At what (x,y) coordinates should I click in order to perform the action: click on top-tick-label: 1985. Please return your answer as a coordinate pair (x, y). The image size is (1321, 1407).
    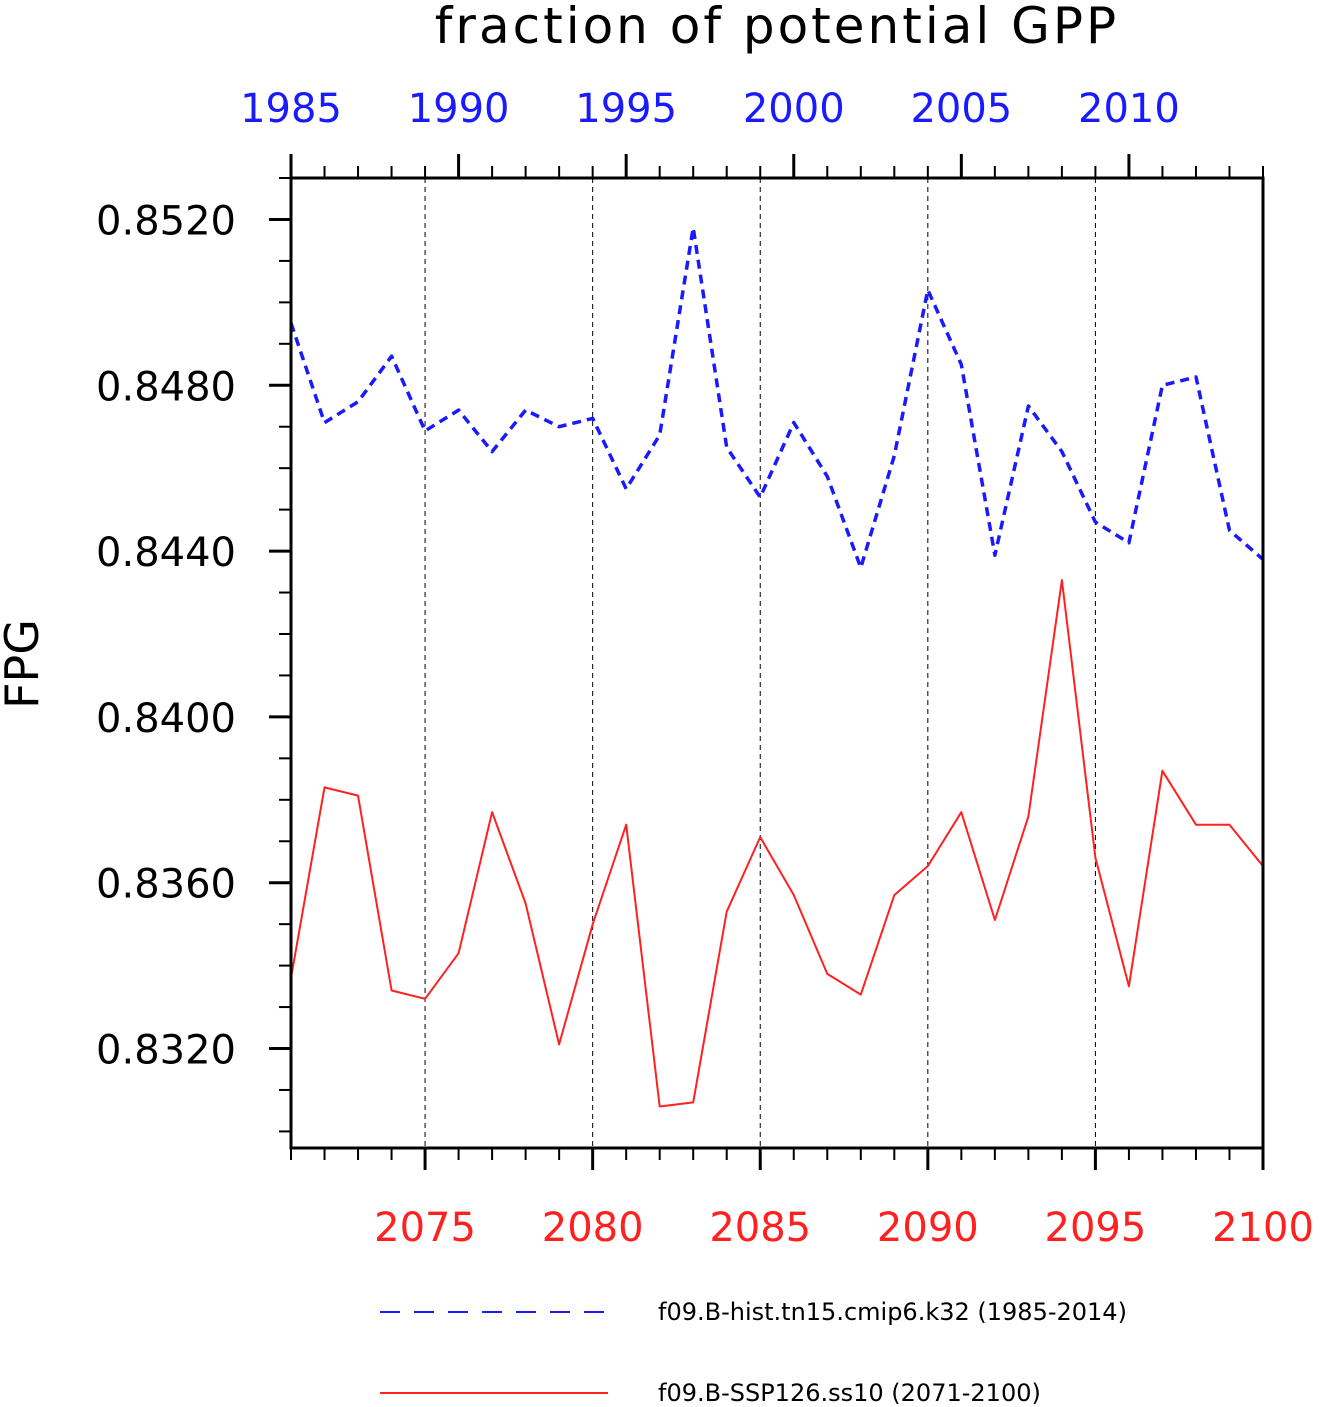
    Looking at the image, I should click on (291, 109).